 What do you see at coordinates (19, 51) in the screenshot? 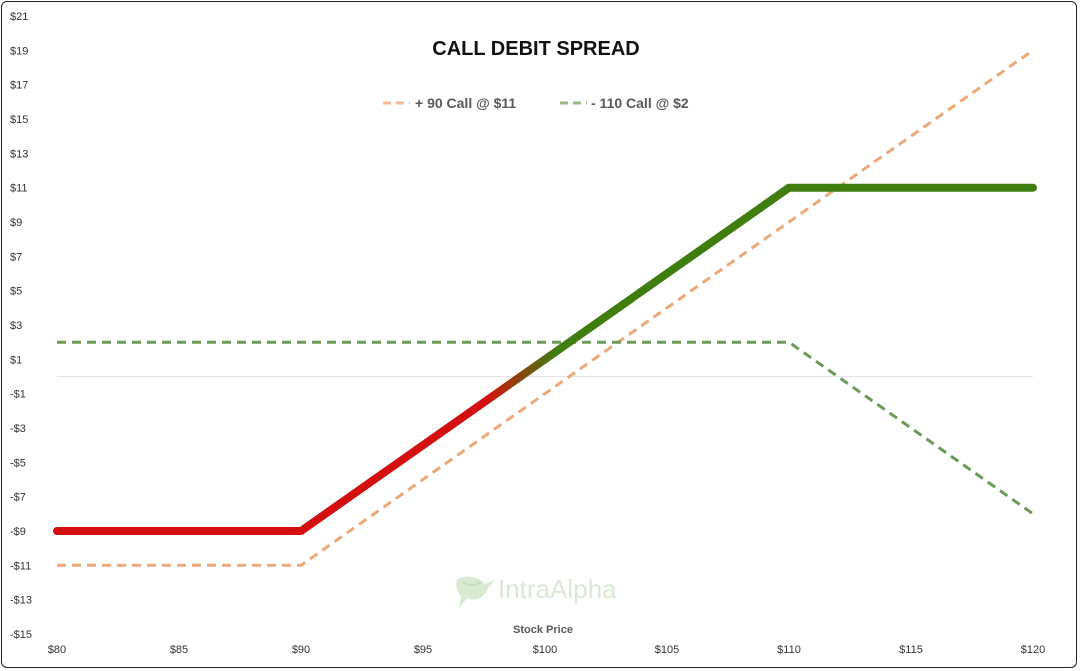
I see `y-tick-label: $19` at bounding box center [19, 51].